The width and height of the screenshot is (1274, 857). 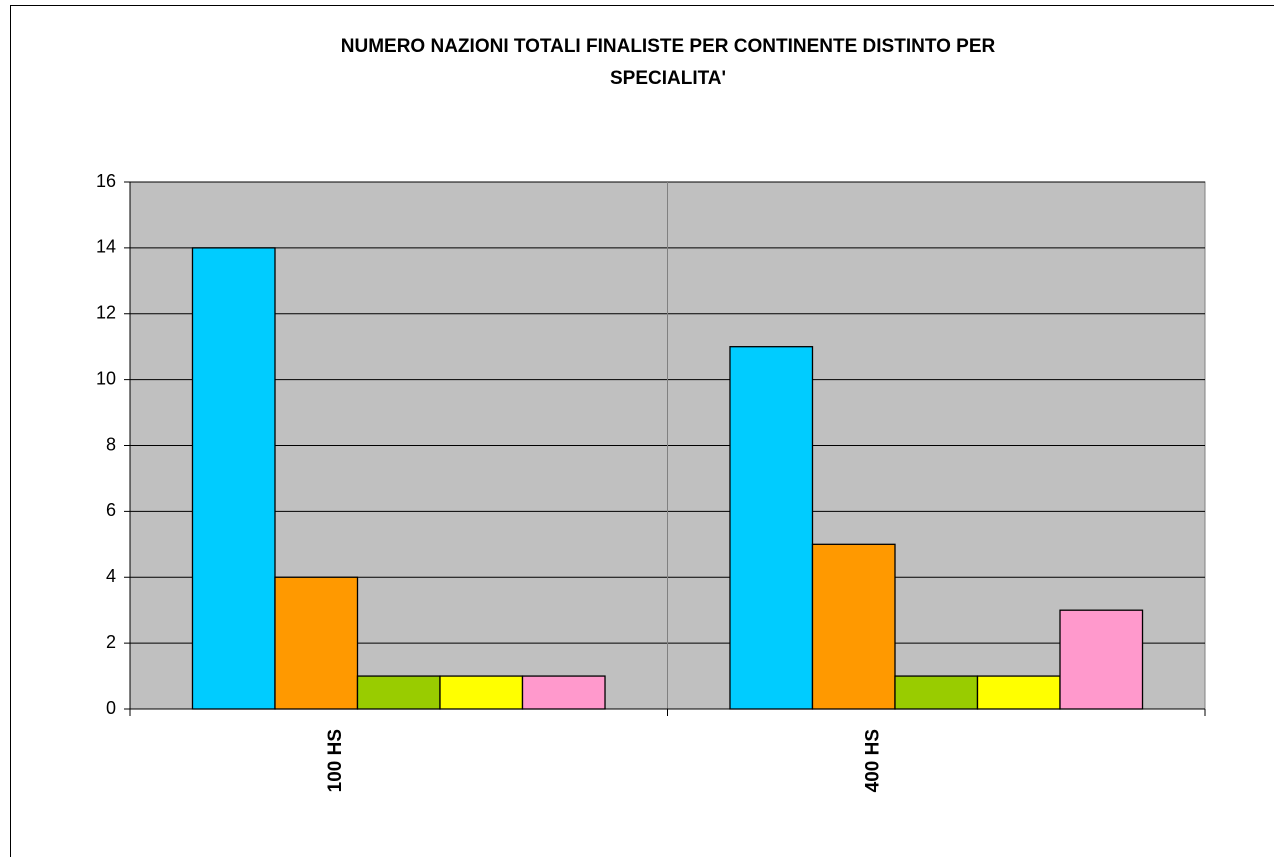 What do you see at coordinates (111, 642) in the screenshot?
I see `y-tick-label: 2` at bounding box center [111, 642].